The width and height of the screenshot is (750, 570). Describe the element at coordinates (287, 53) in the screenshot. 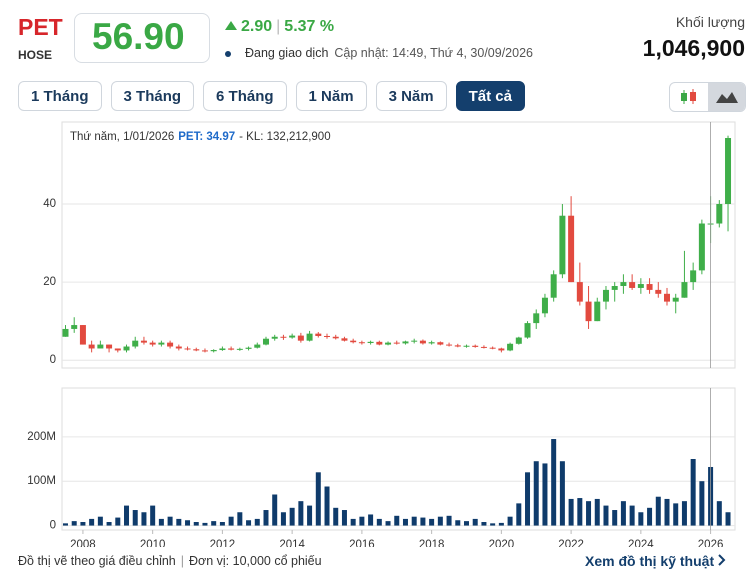

I see `status-text: Đang giao dịch` at that location.